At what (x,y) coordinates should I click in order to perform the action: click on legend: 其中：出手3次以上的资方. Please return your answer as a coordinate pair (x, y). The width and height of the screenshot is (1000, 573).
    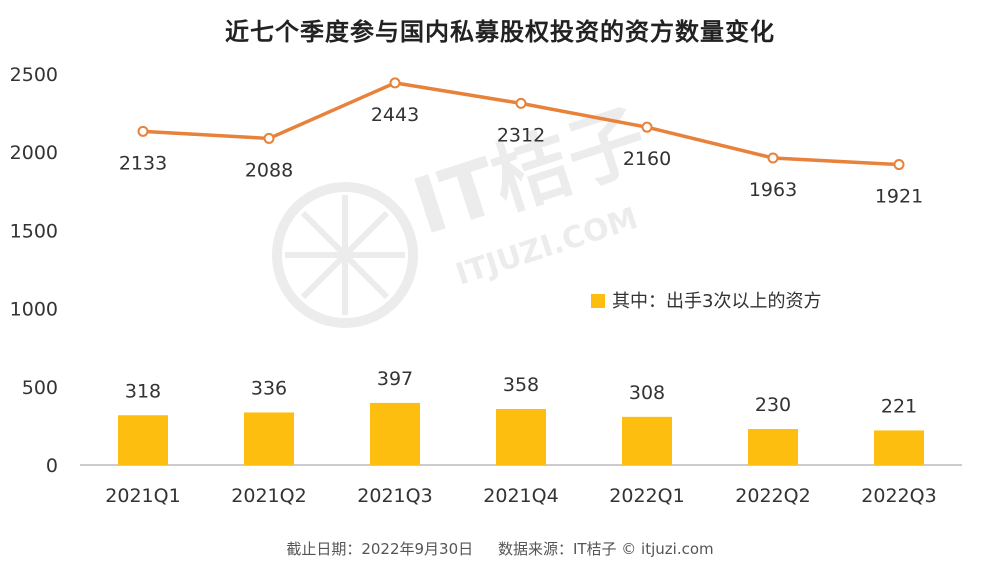
    Looking at the image, I should click on (706, 301).